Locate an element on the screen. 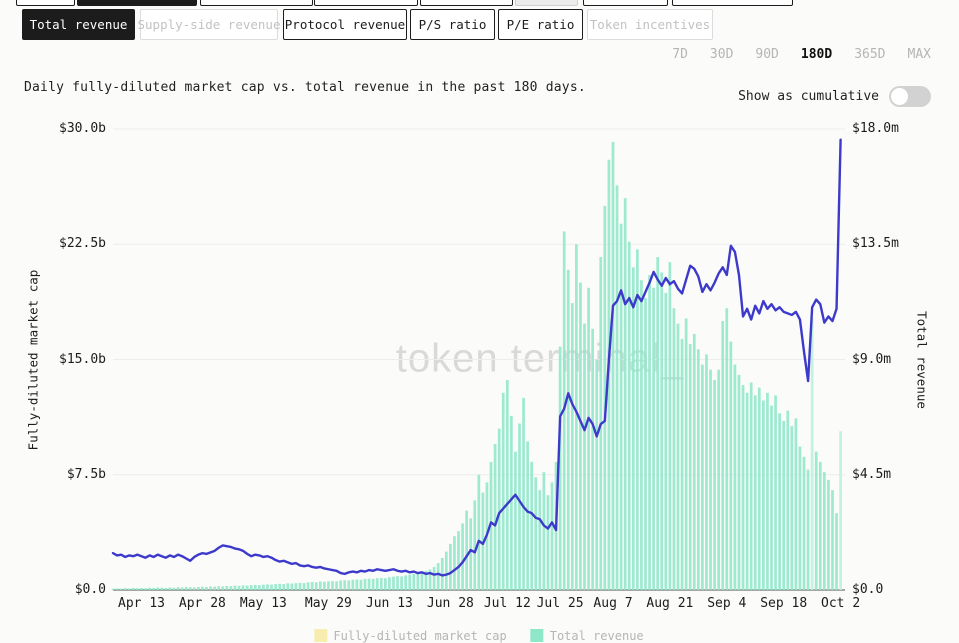 The height and width of the screenshot is (643, 959). legend-item-market-cap: Fully-diluted market cap is located at coordinates (410, 636).